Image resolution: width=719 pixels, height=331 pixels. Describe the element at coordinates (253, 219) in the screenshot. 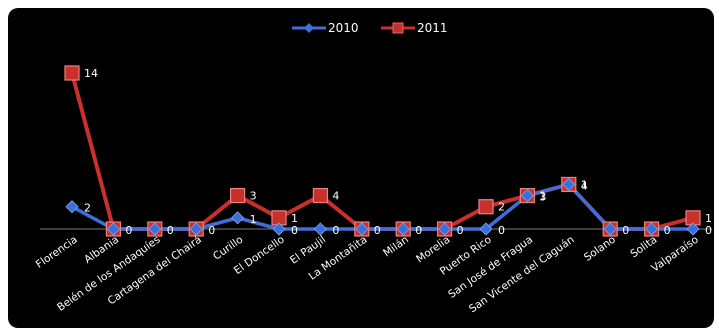

I see `data-label-2010: 1` at that location.